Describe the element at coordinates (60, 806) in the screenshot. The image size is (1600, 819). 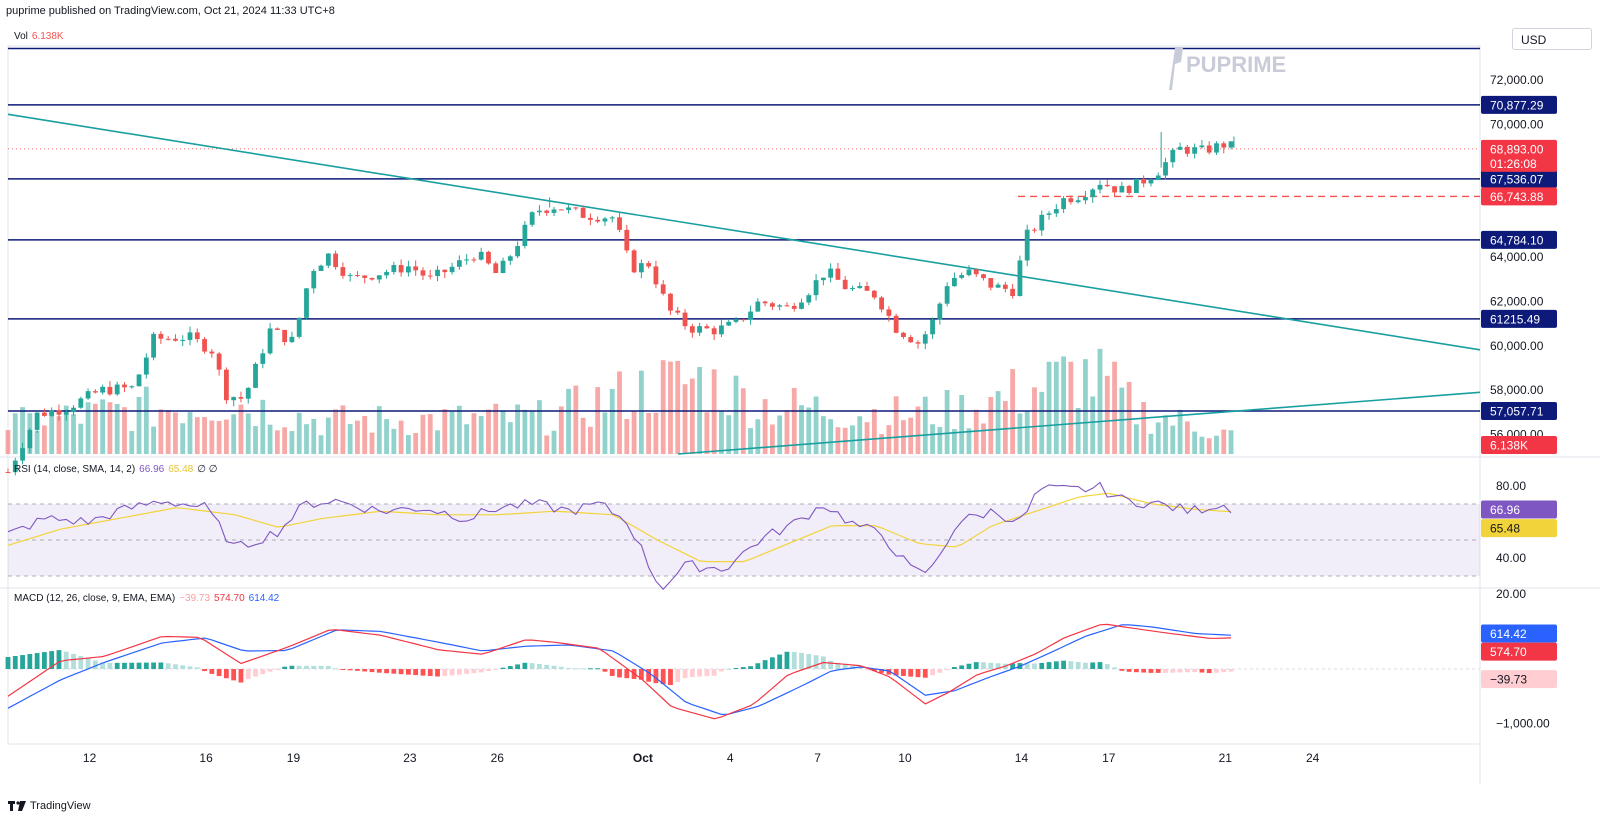
I see `footer-brand: TradingView` at that location.